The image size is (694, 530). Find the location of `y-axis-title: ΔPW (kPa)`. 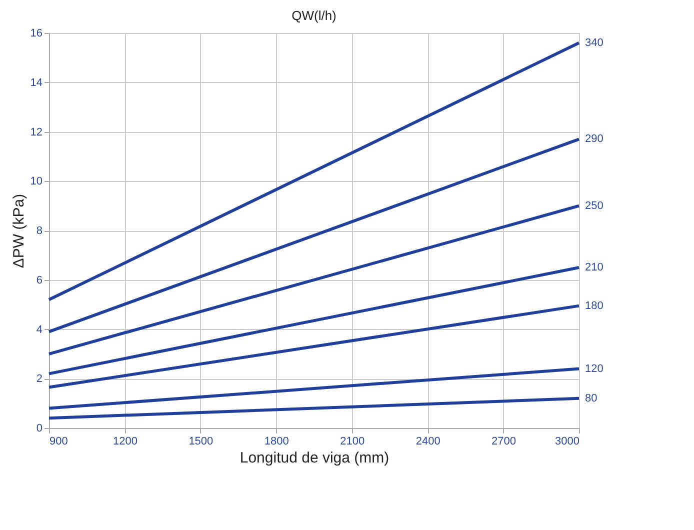

y-axis-title: ΔPW (kPa) is located at coordinates (19, 231).